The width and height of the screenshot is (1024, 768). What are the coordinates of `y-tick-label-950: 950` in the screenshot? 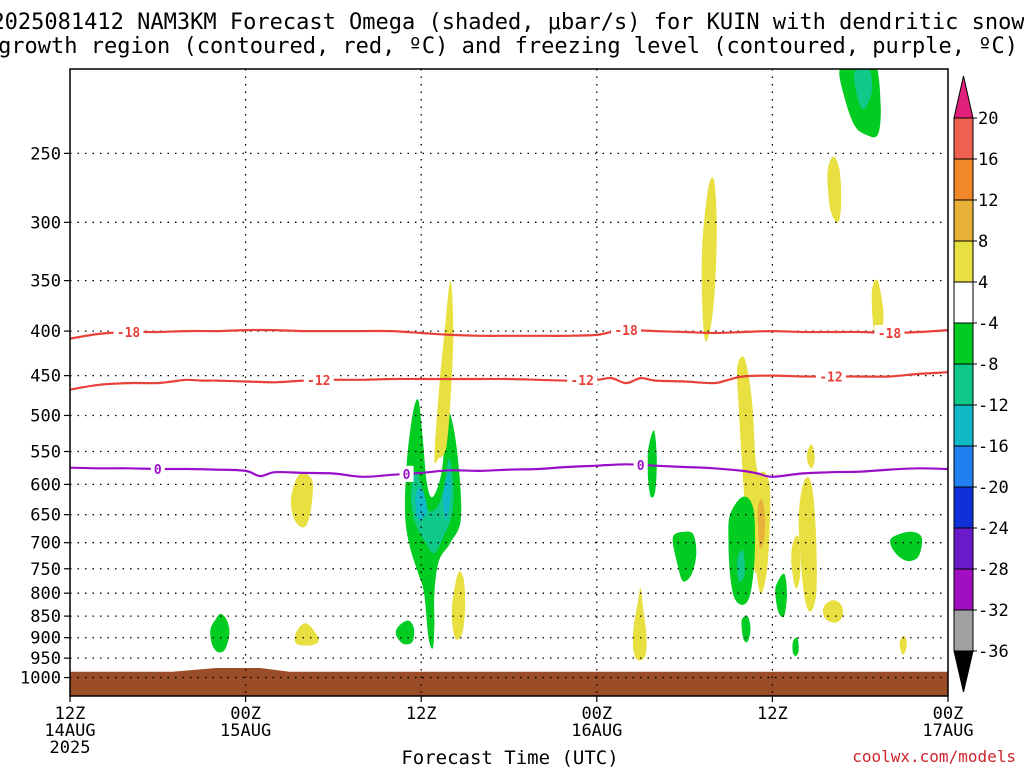 It's located at (45, 659).